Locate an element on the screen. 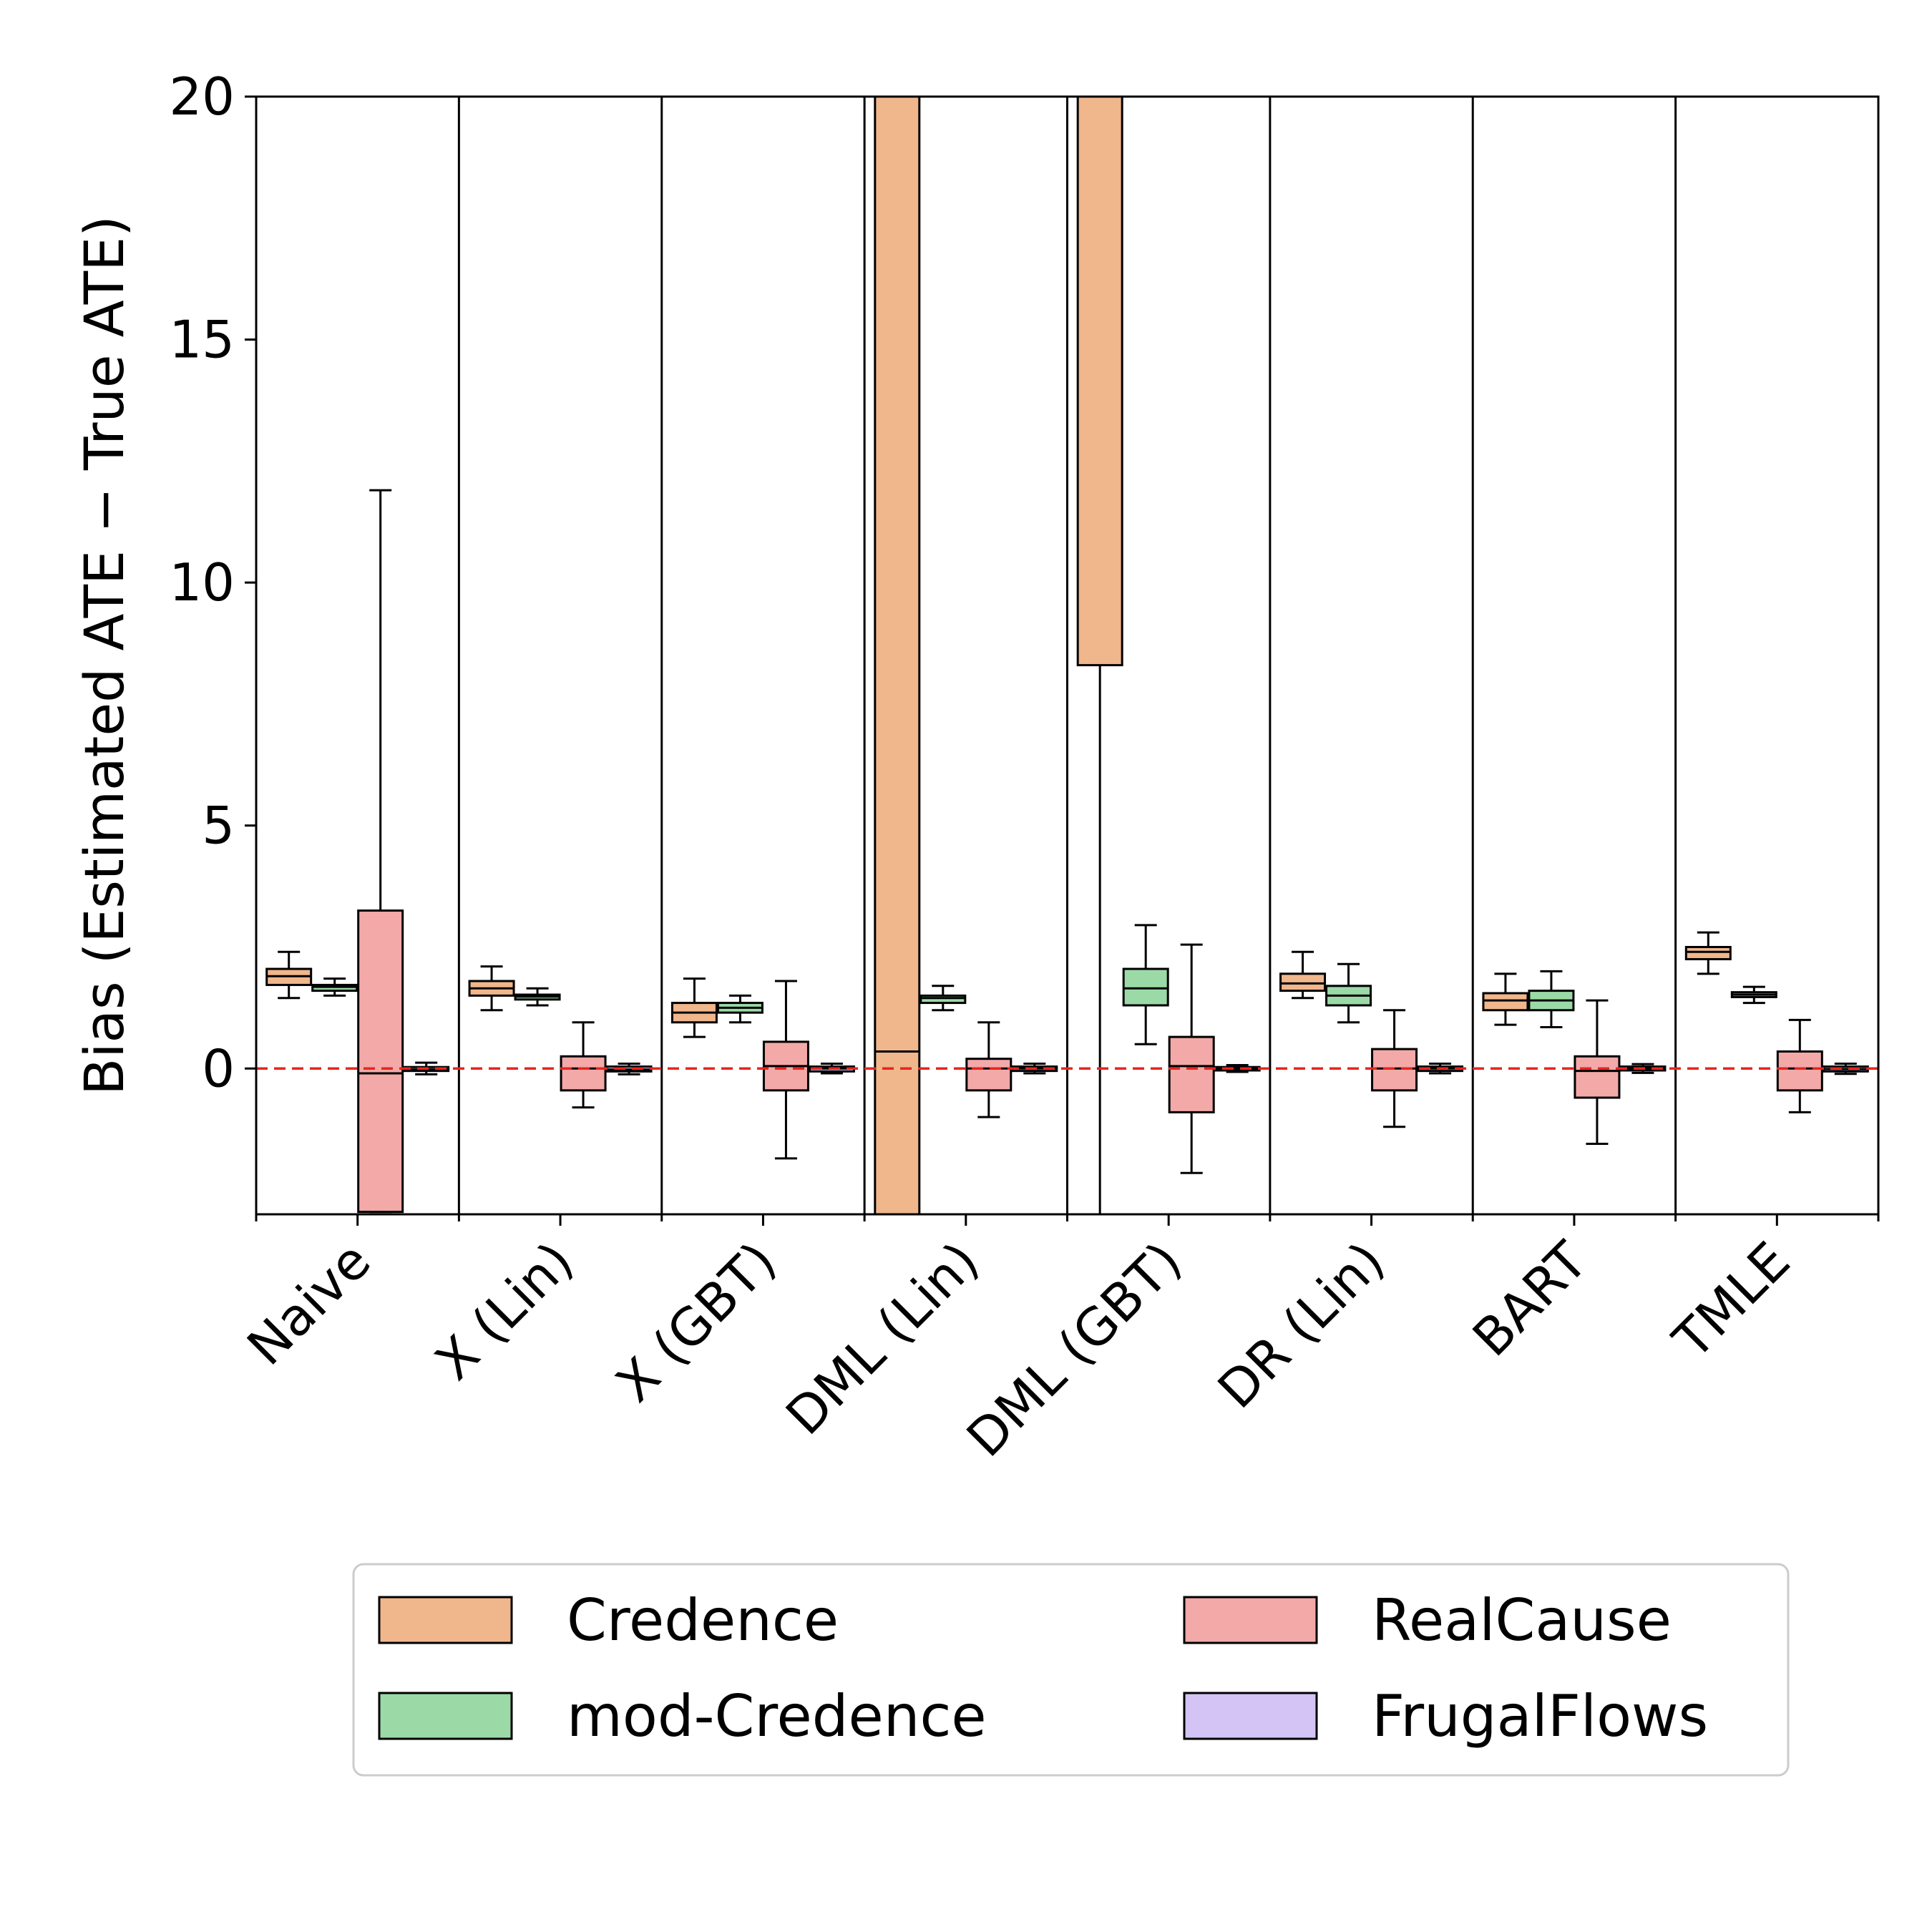 Image resolution: width=1932 pixels, height=1932 pixels. legend-frame is located at coordinates (1071, 1670).